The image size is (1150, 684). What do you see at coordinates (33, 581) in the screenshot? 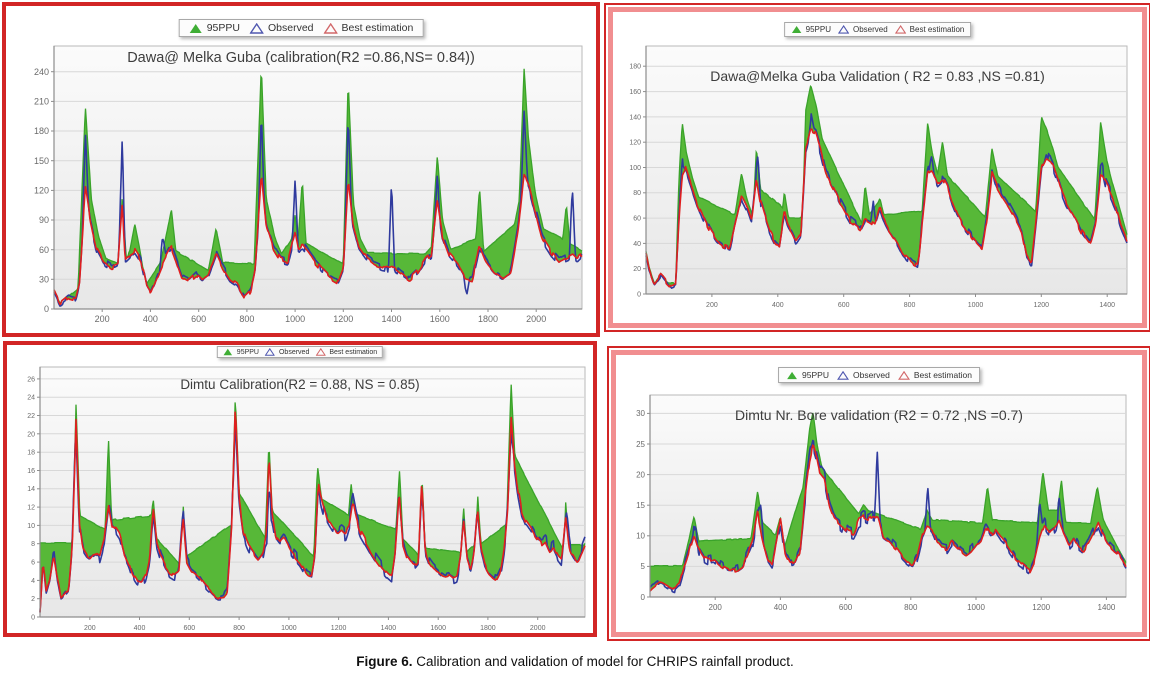
I see `y-tick-label: 4` at bounding box center [33, 581].